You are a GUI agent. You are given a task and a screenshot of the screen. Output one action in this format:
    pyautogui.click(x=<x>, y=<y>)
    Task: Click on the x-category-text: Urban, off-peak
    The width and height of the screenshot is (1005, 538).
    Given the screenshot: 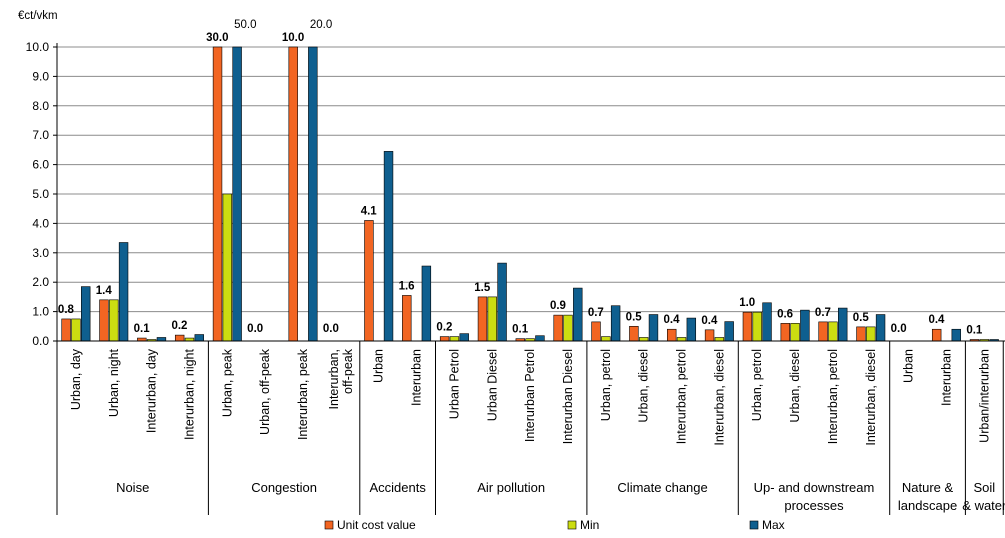 What is the action you would take?
    pyautogui.click(x=265, y=391)
    